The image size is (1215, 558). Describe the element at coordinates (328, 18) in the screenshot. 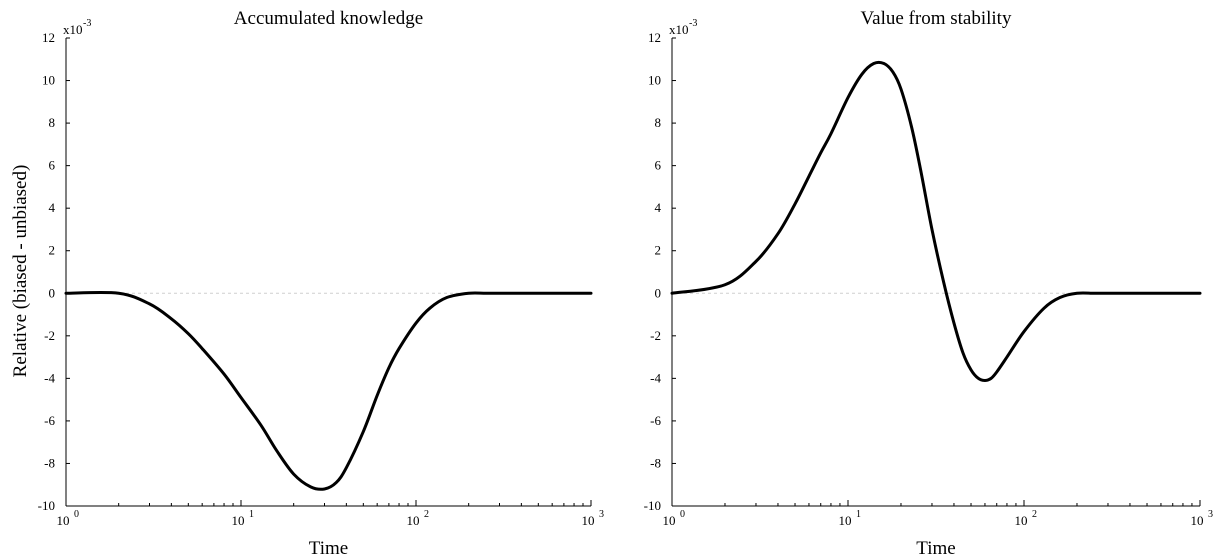

I see `chart-title: Accumulated knowledge` at that location.